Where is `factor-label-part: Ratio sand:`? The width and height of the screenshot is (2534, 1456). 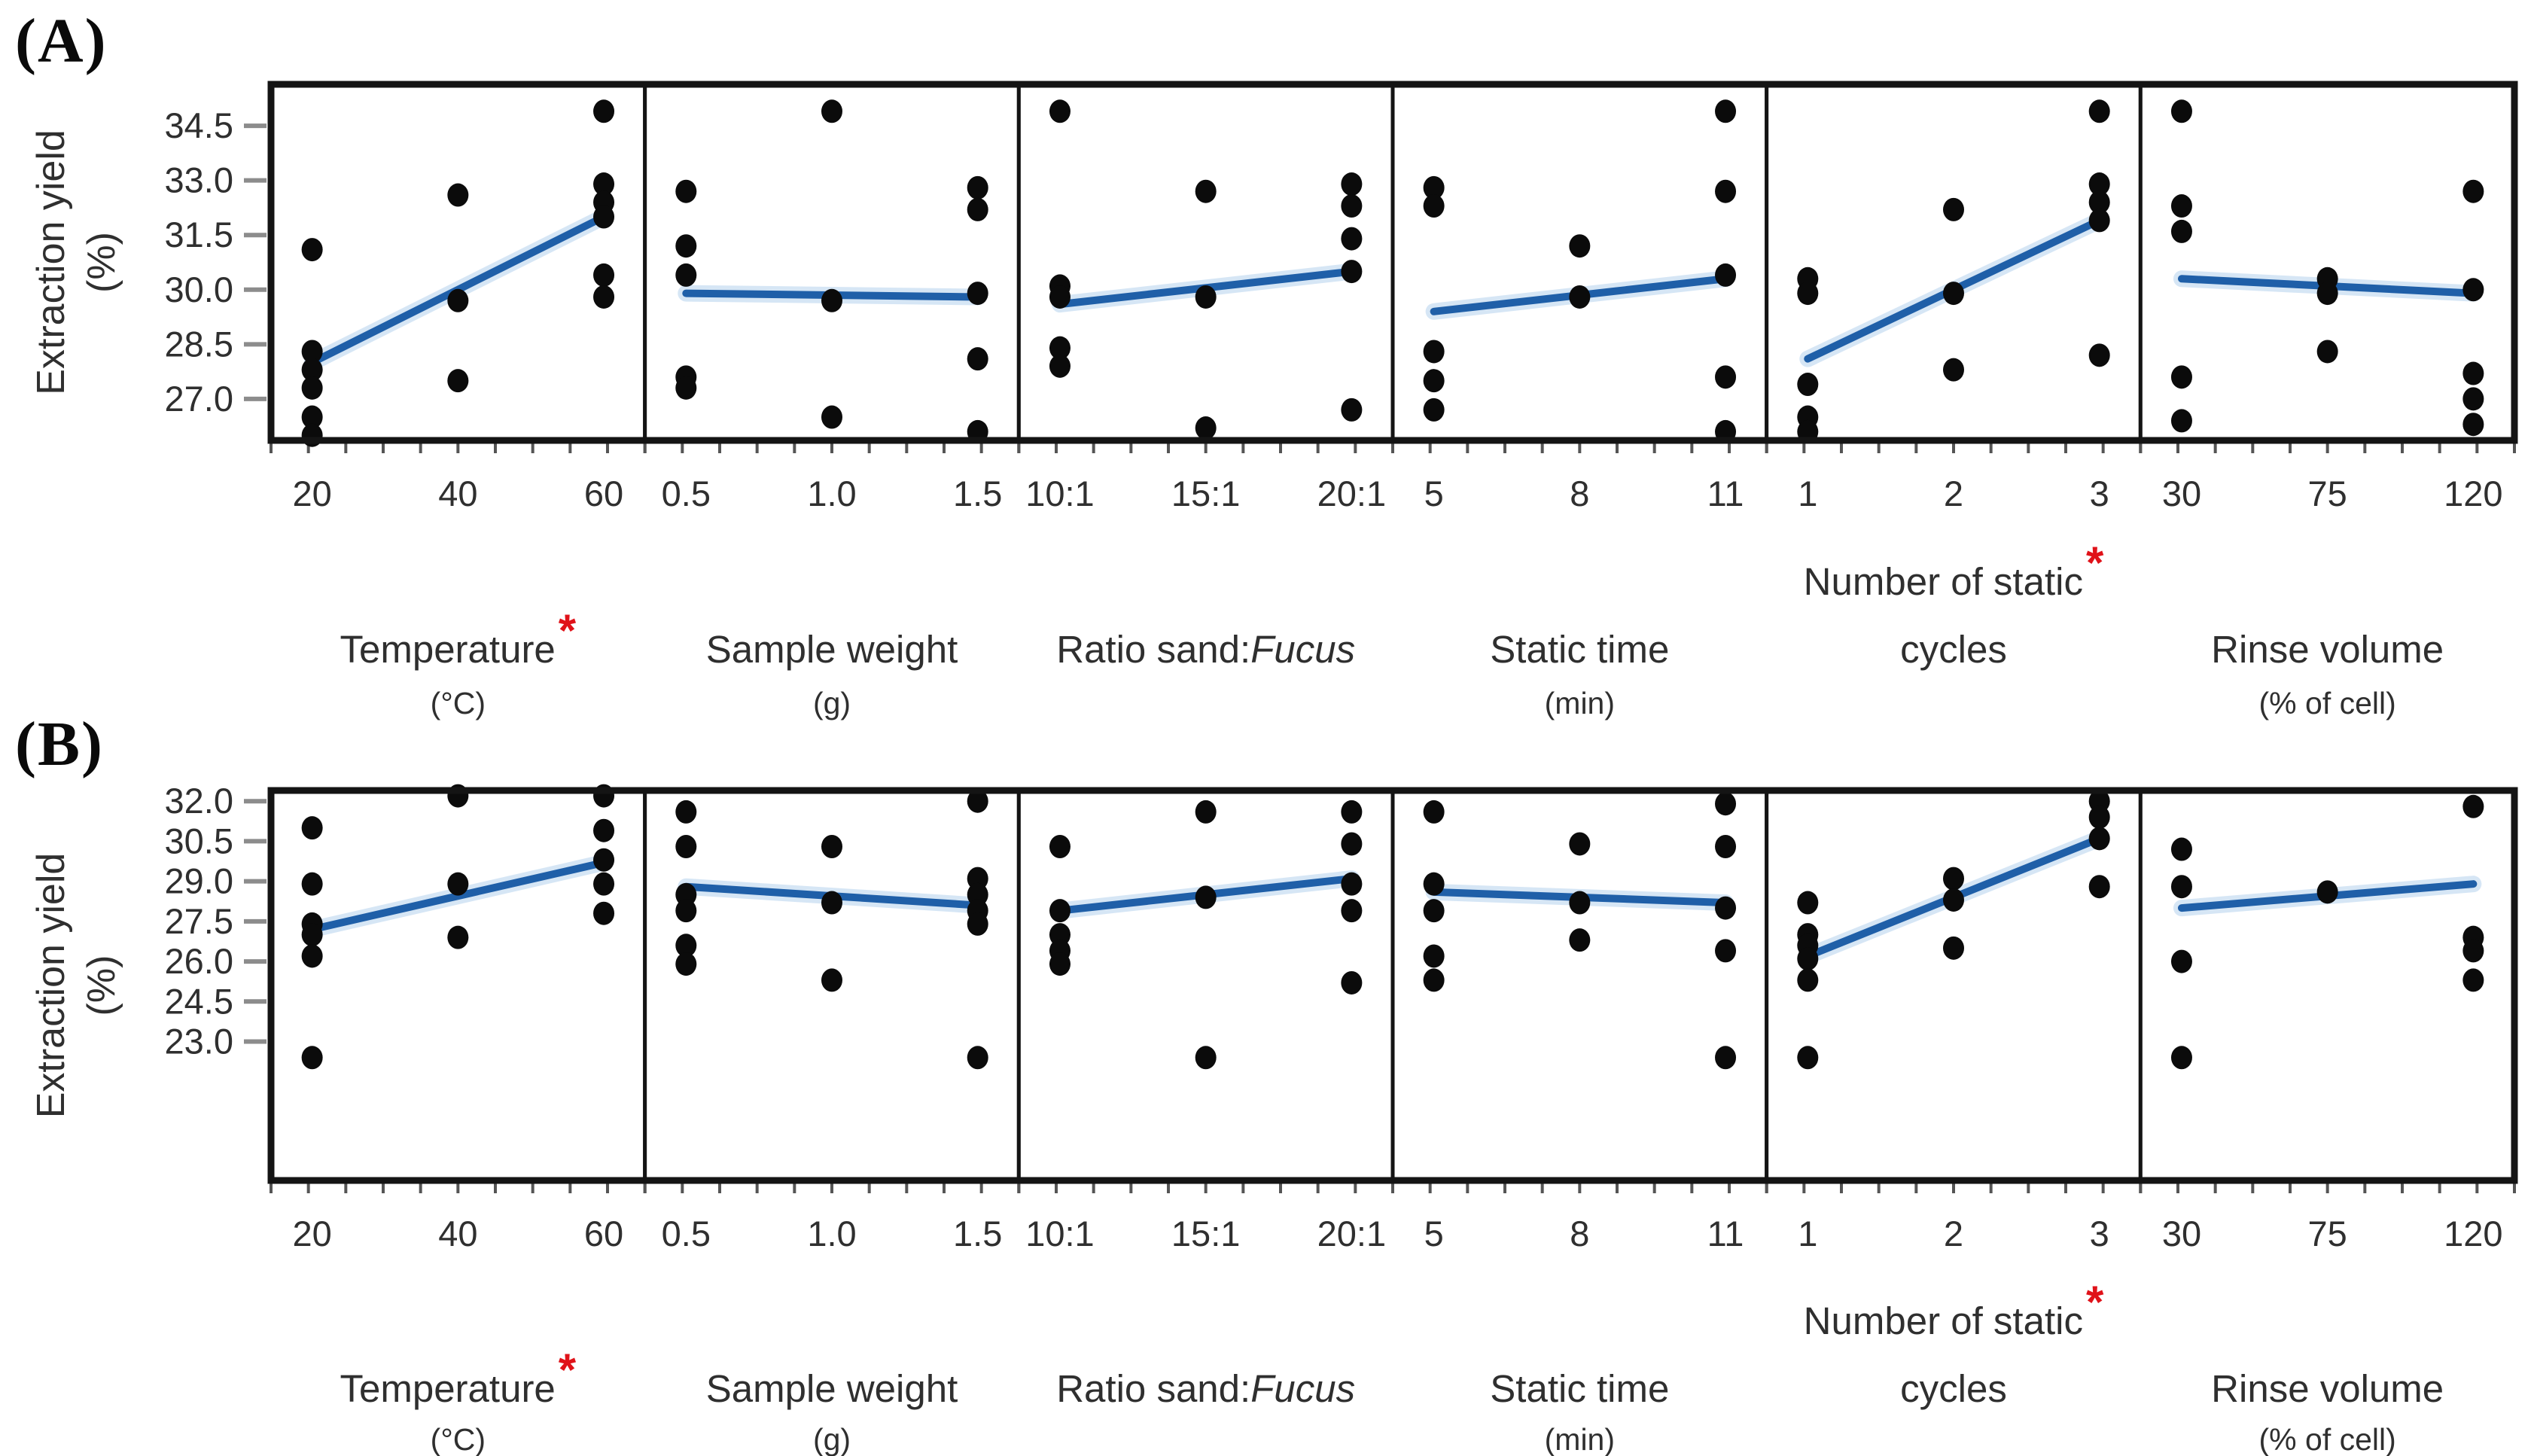
factor-label-part: Ratio sand: is located at coordinates (1153, 649).